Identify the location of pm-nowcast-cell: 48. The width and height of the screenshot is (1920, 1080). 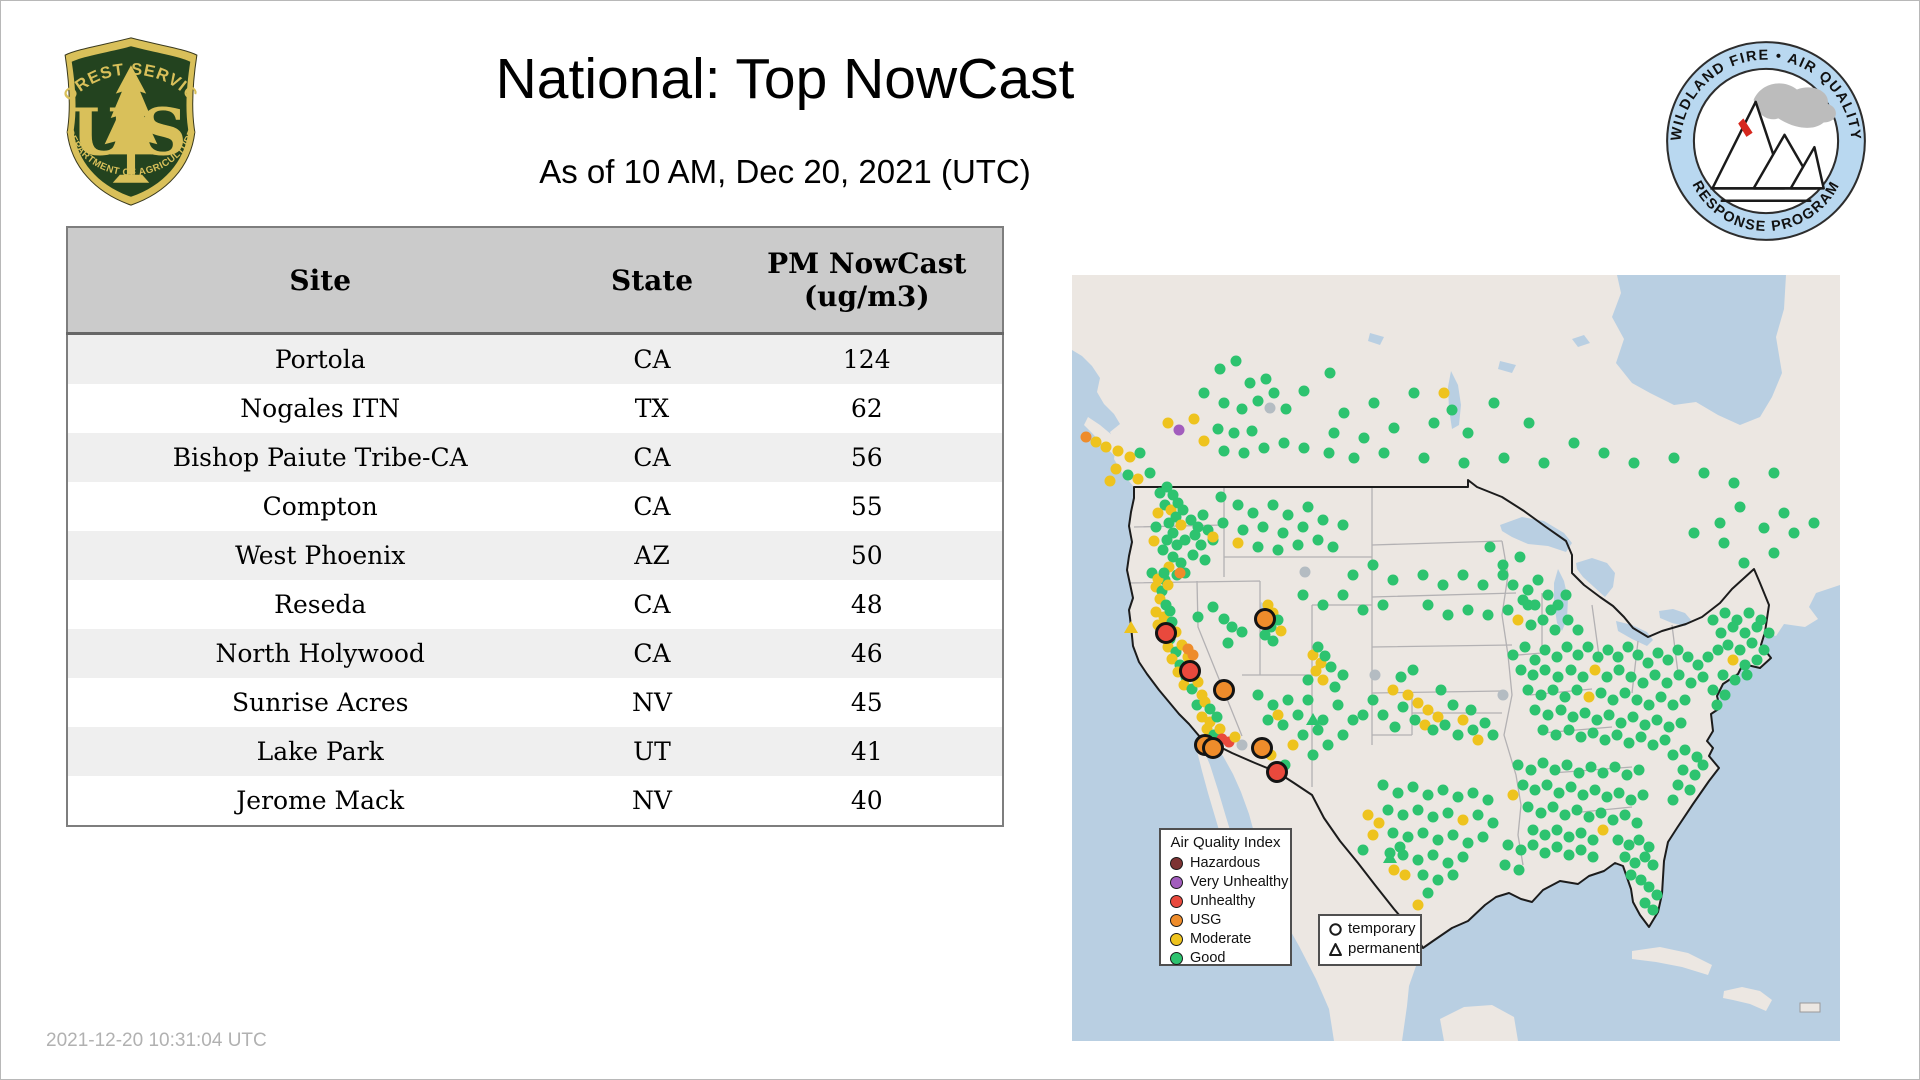
(866, 604).